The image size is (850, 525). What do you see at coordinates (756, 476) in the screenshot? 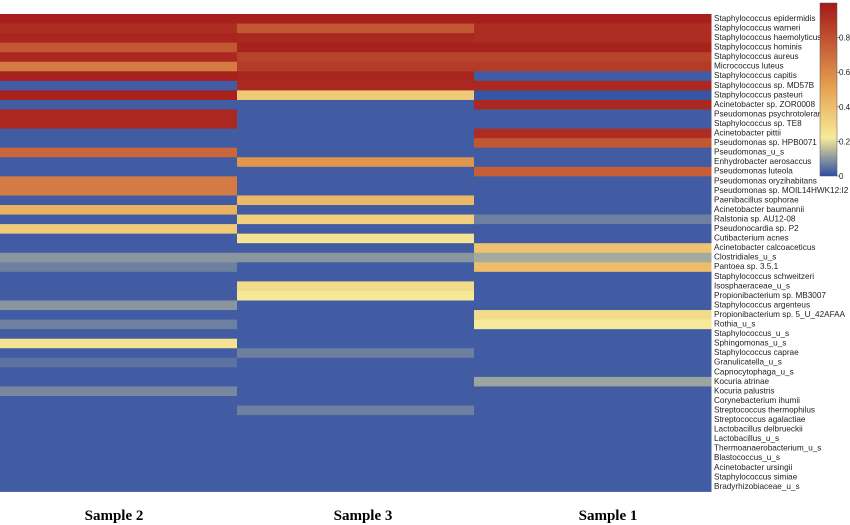
I see `row-label: Staphylococcus simiae` at bounding box center [756, 476].